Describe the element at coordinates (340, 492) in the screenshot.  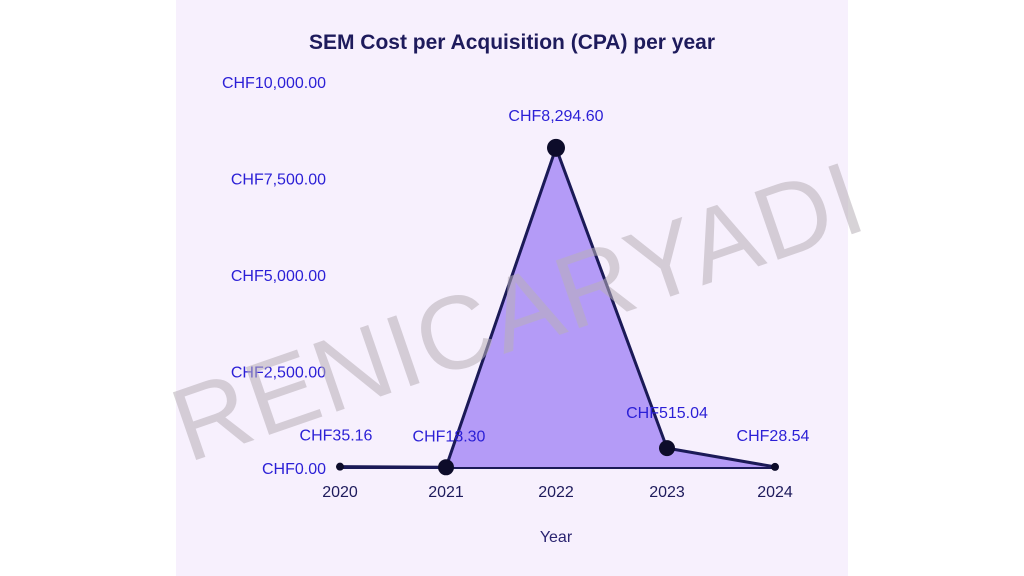
I see `x-tick-label: 2020` at that location.